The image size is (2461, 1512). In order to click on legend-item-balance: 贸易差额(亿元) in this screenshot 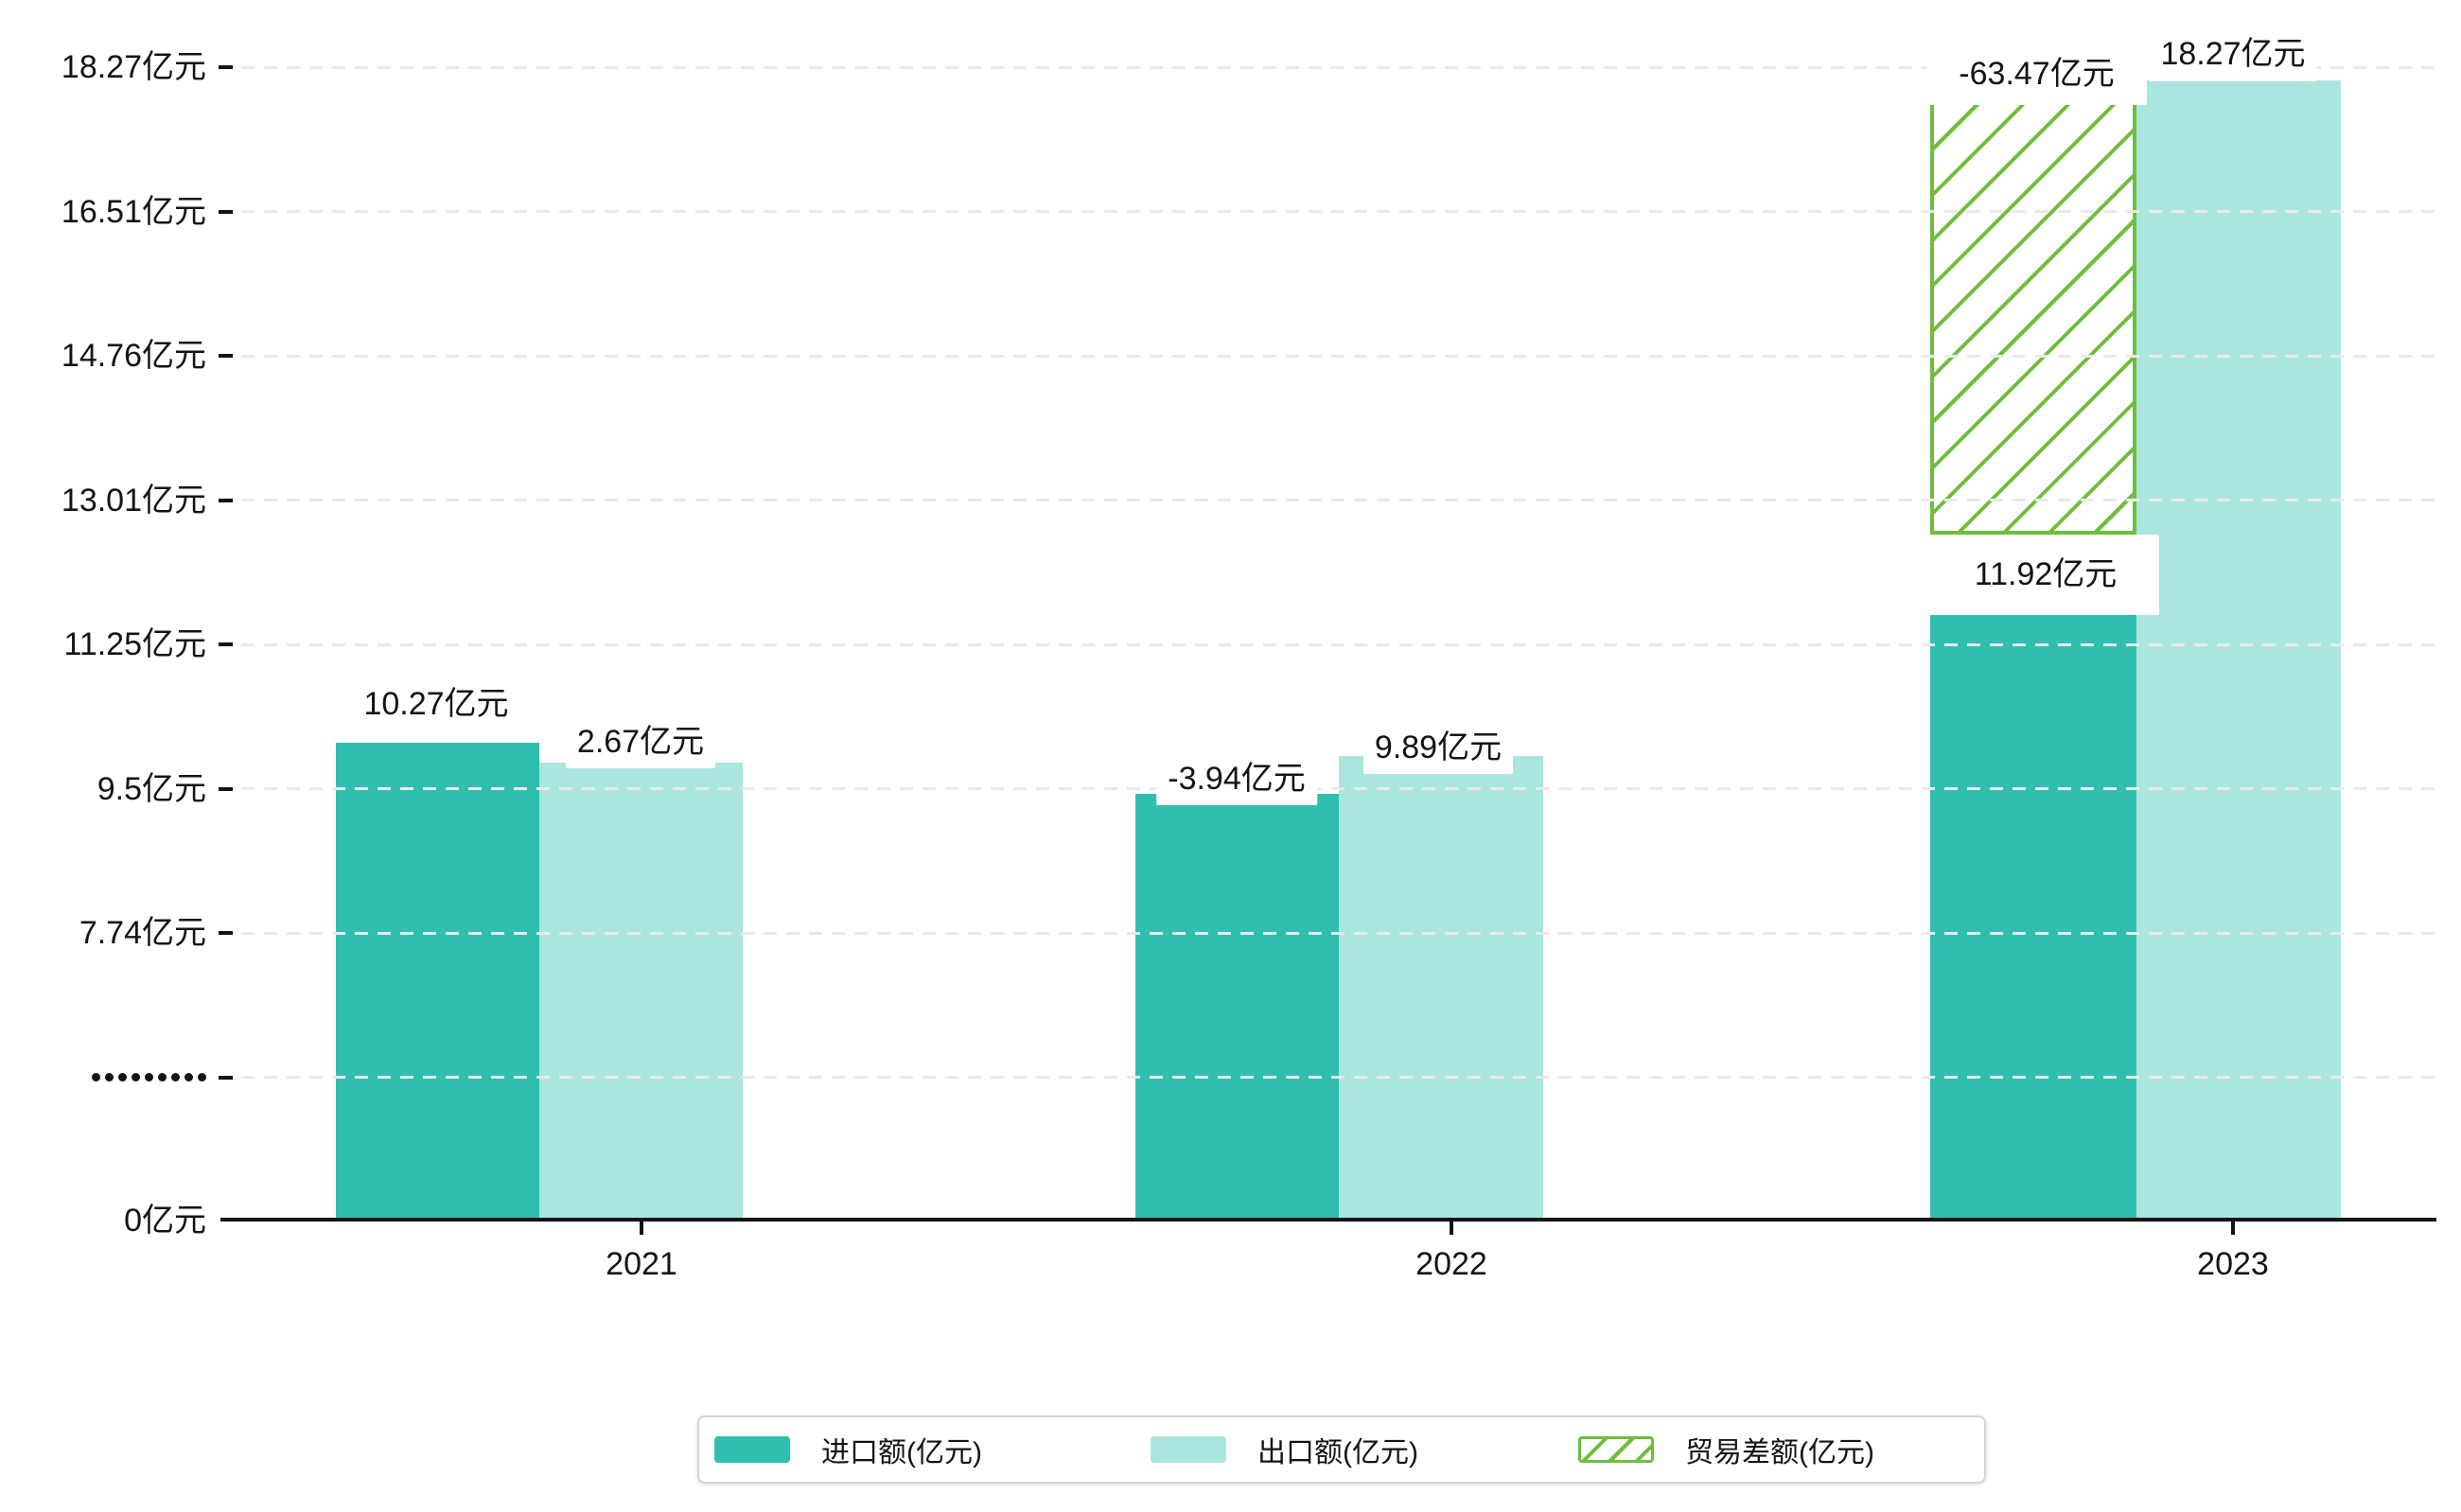, I will do `click(1726, 1449)`.